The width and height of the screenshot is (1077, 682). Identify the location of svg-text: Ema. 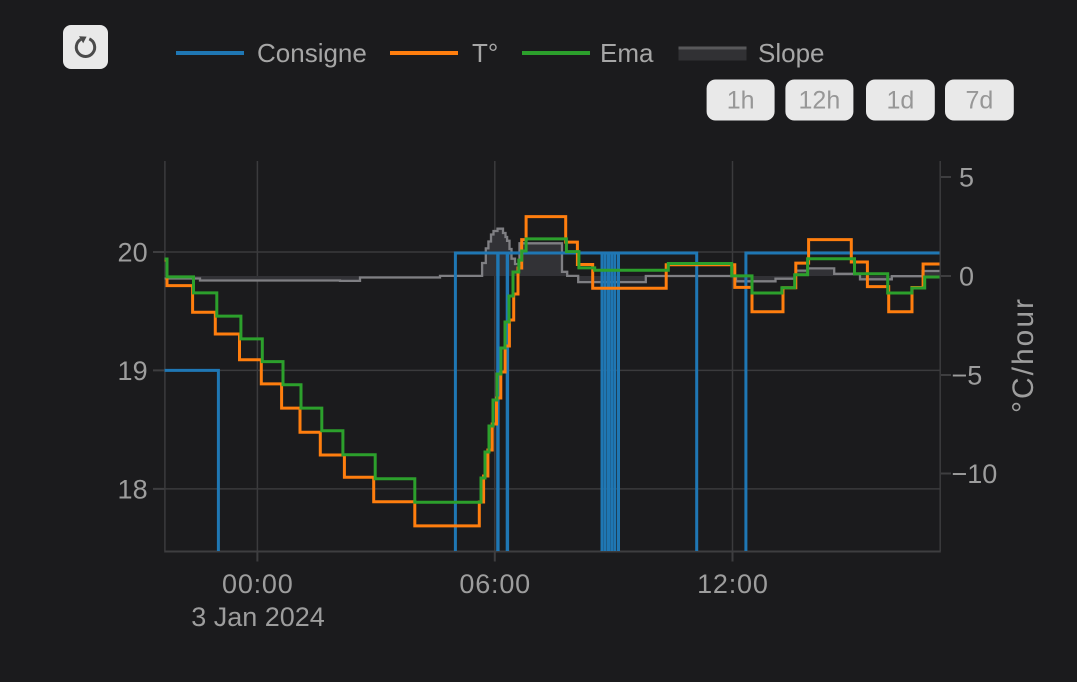
(627, 53).